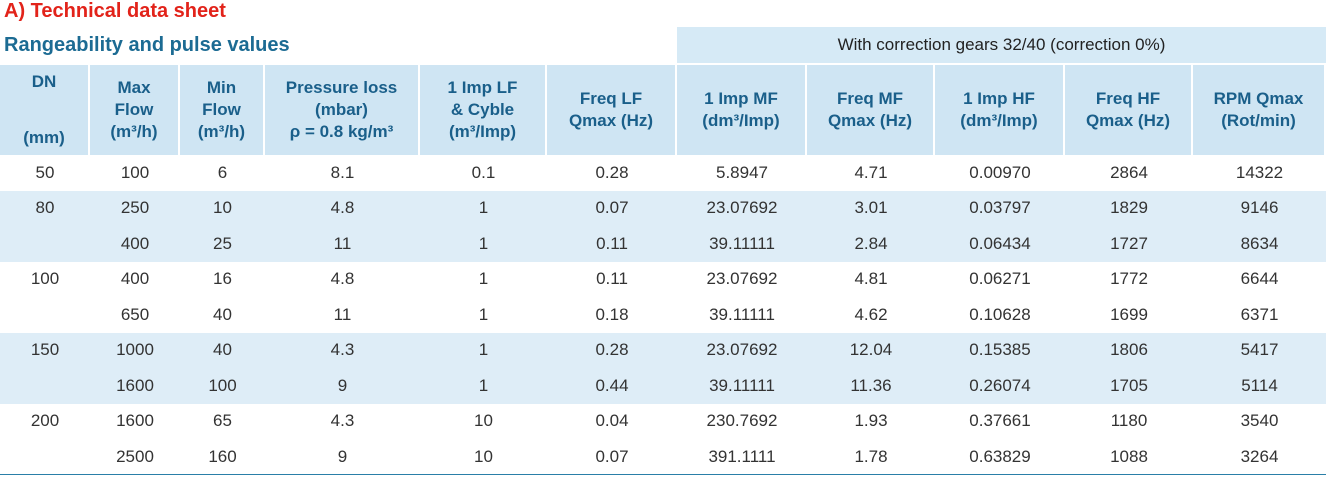 This screenshot has height=477, width=1326. Describe the element at coordinates (1259, 350) in the screenshot. I see `cell: 5417` at that location.